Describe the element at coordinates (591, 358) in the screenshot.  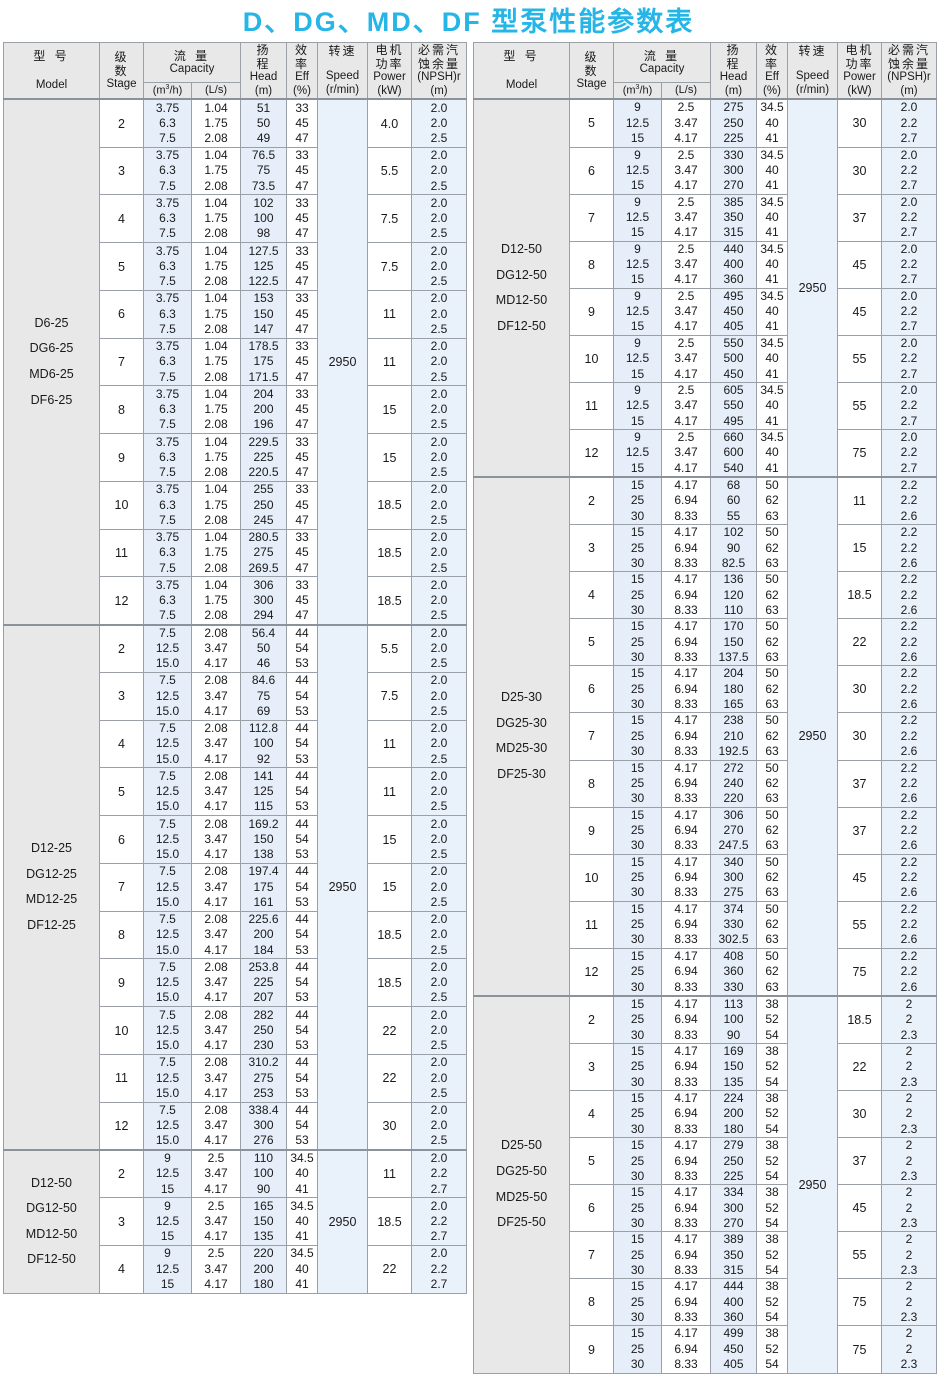
I see `stage-cell: 10` at that location.